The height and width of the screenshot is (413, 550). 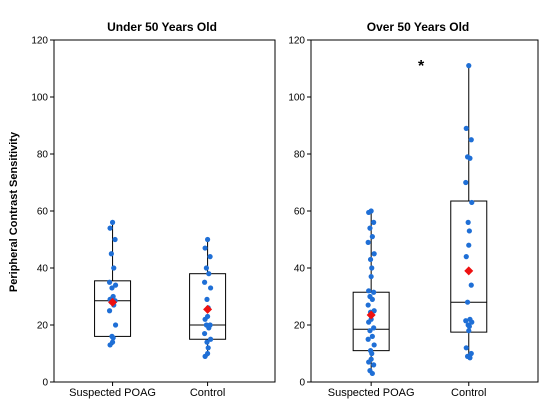 What do you see at coordinates (14, 211) in the screenshot?
I see `y-axis-label: Peripheral Contrast Sensitivity` at bounding box center [14, 211].